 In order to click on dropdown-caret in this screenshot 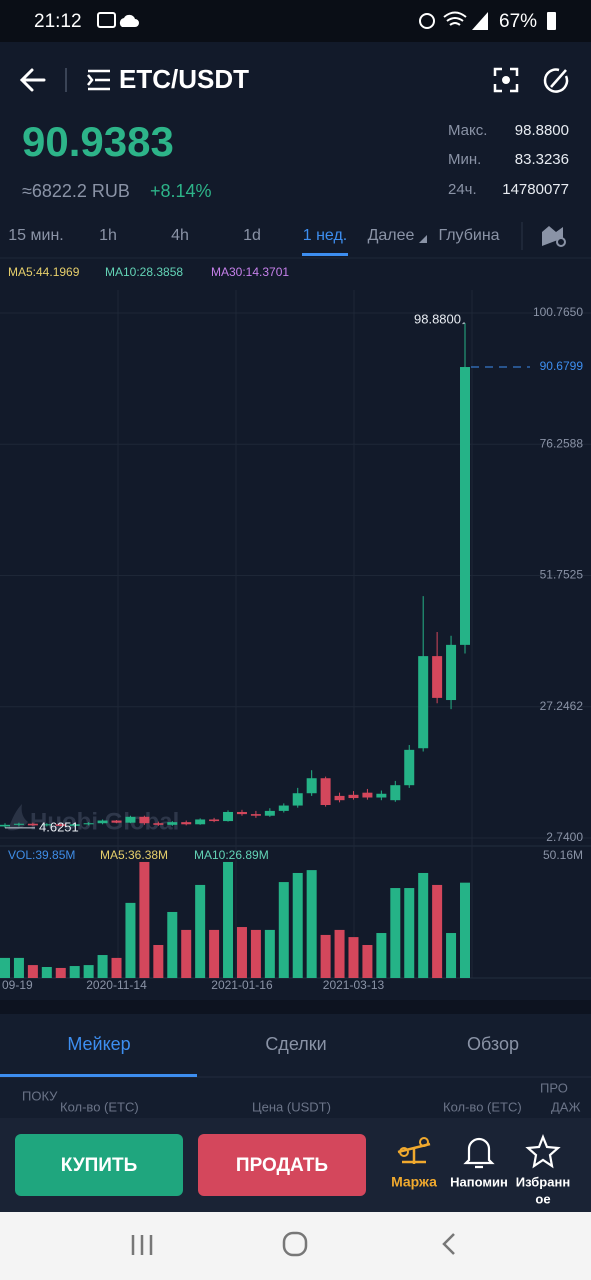, I will do `click(423, 239)`.